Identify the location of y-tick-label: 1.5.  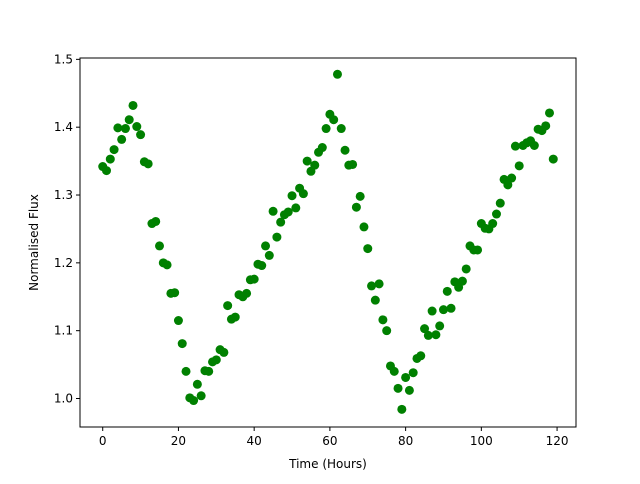
(63, 59).